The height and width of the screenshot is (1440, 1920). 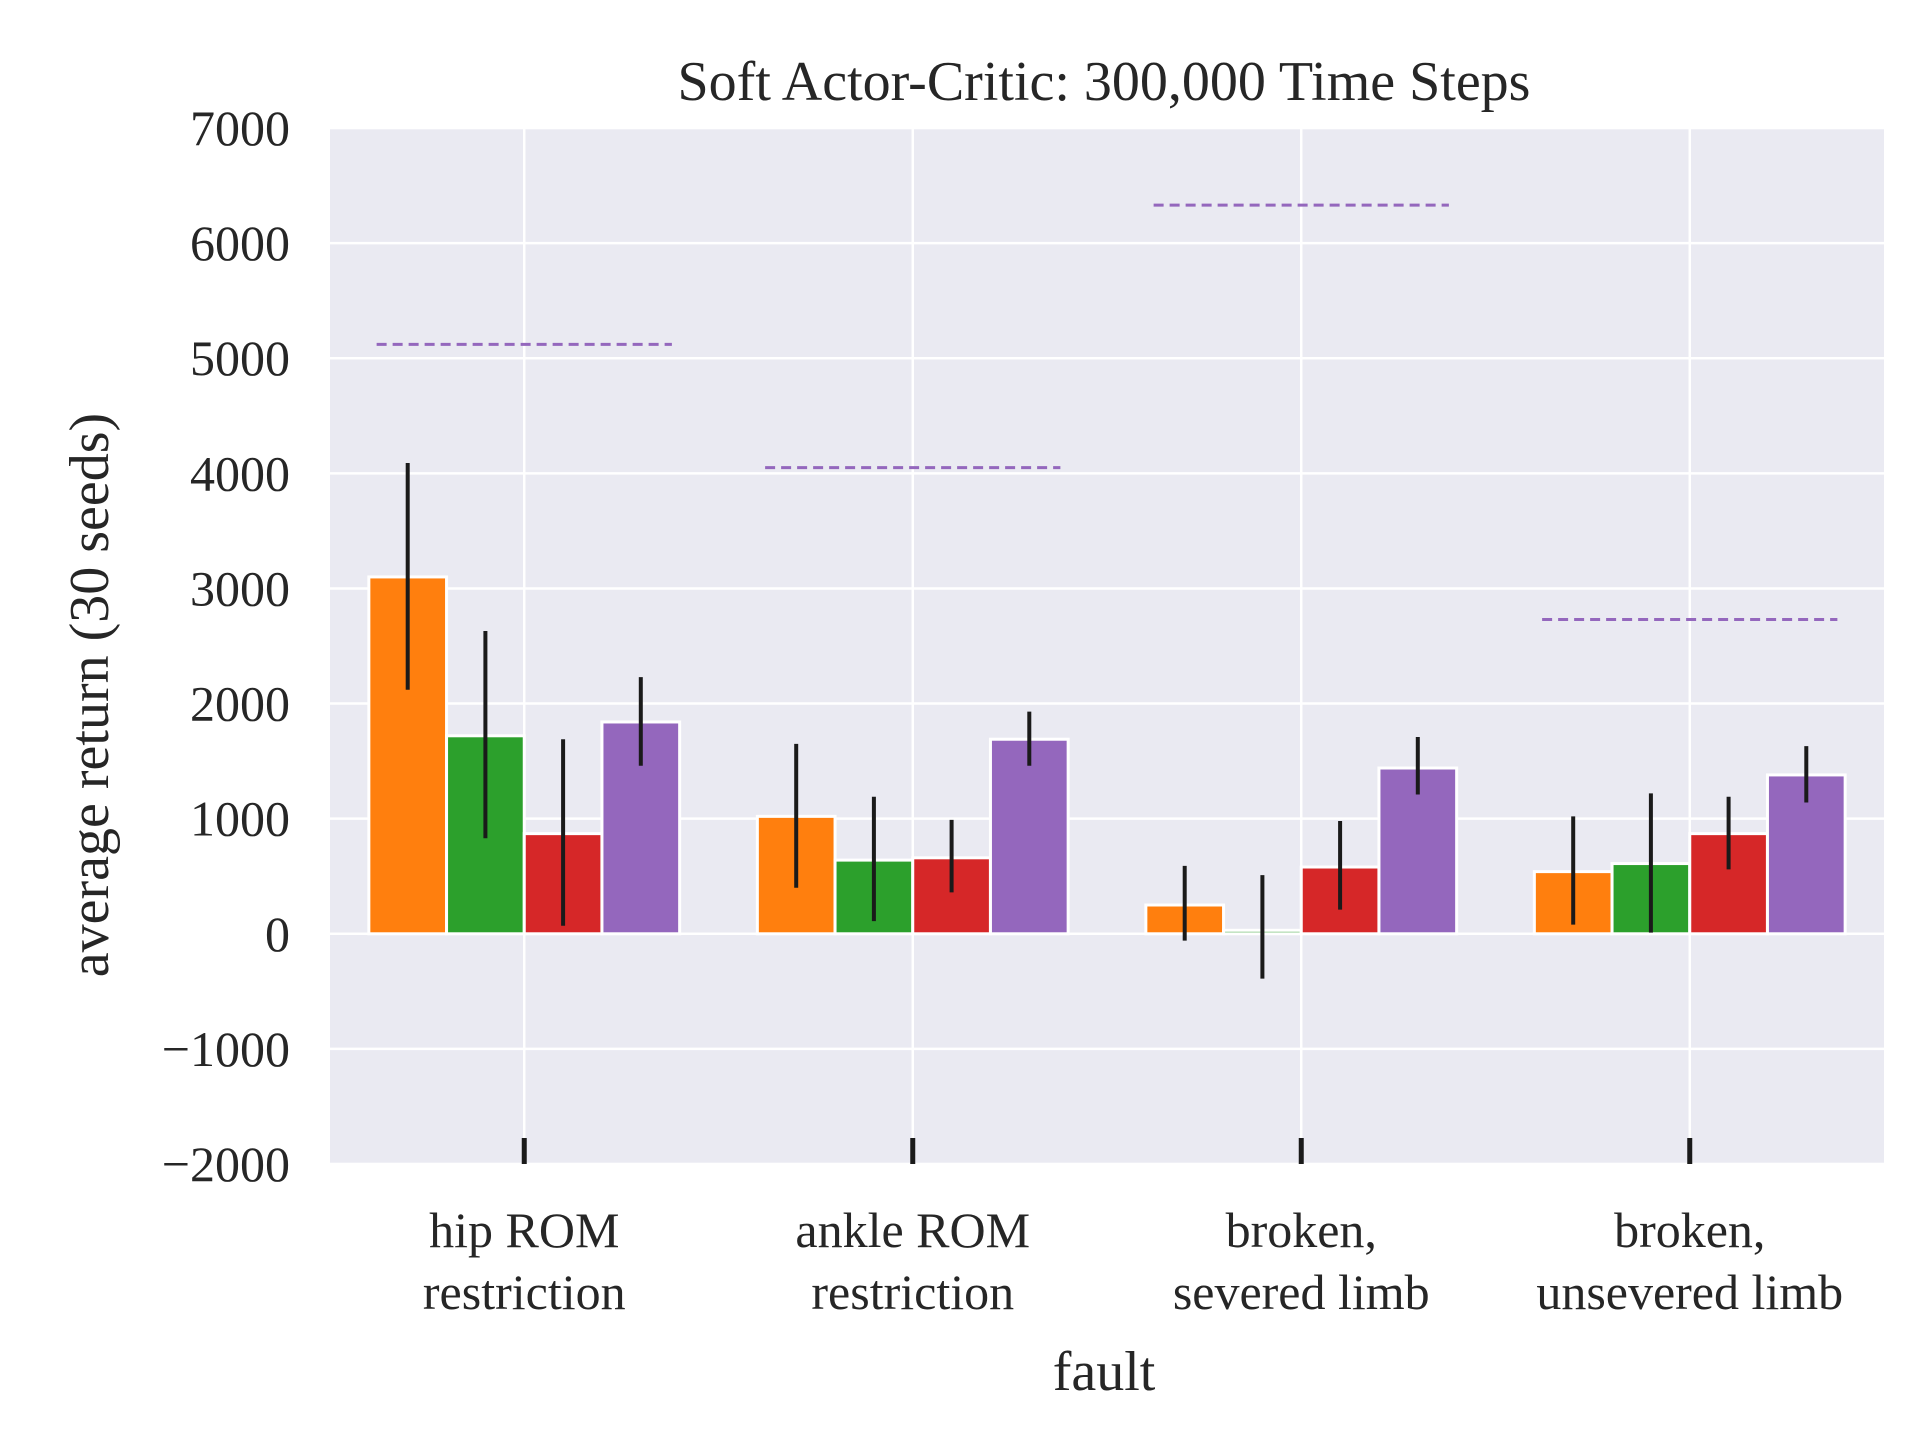 What do you see at coordinates (912, 1230) in the screenshot?
I see `x-tick-label: ankle ROM` at bounding box center [912, 1230].